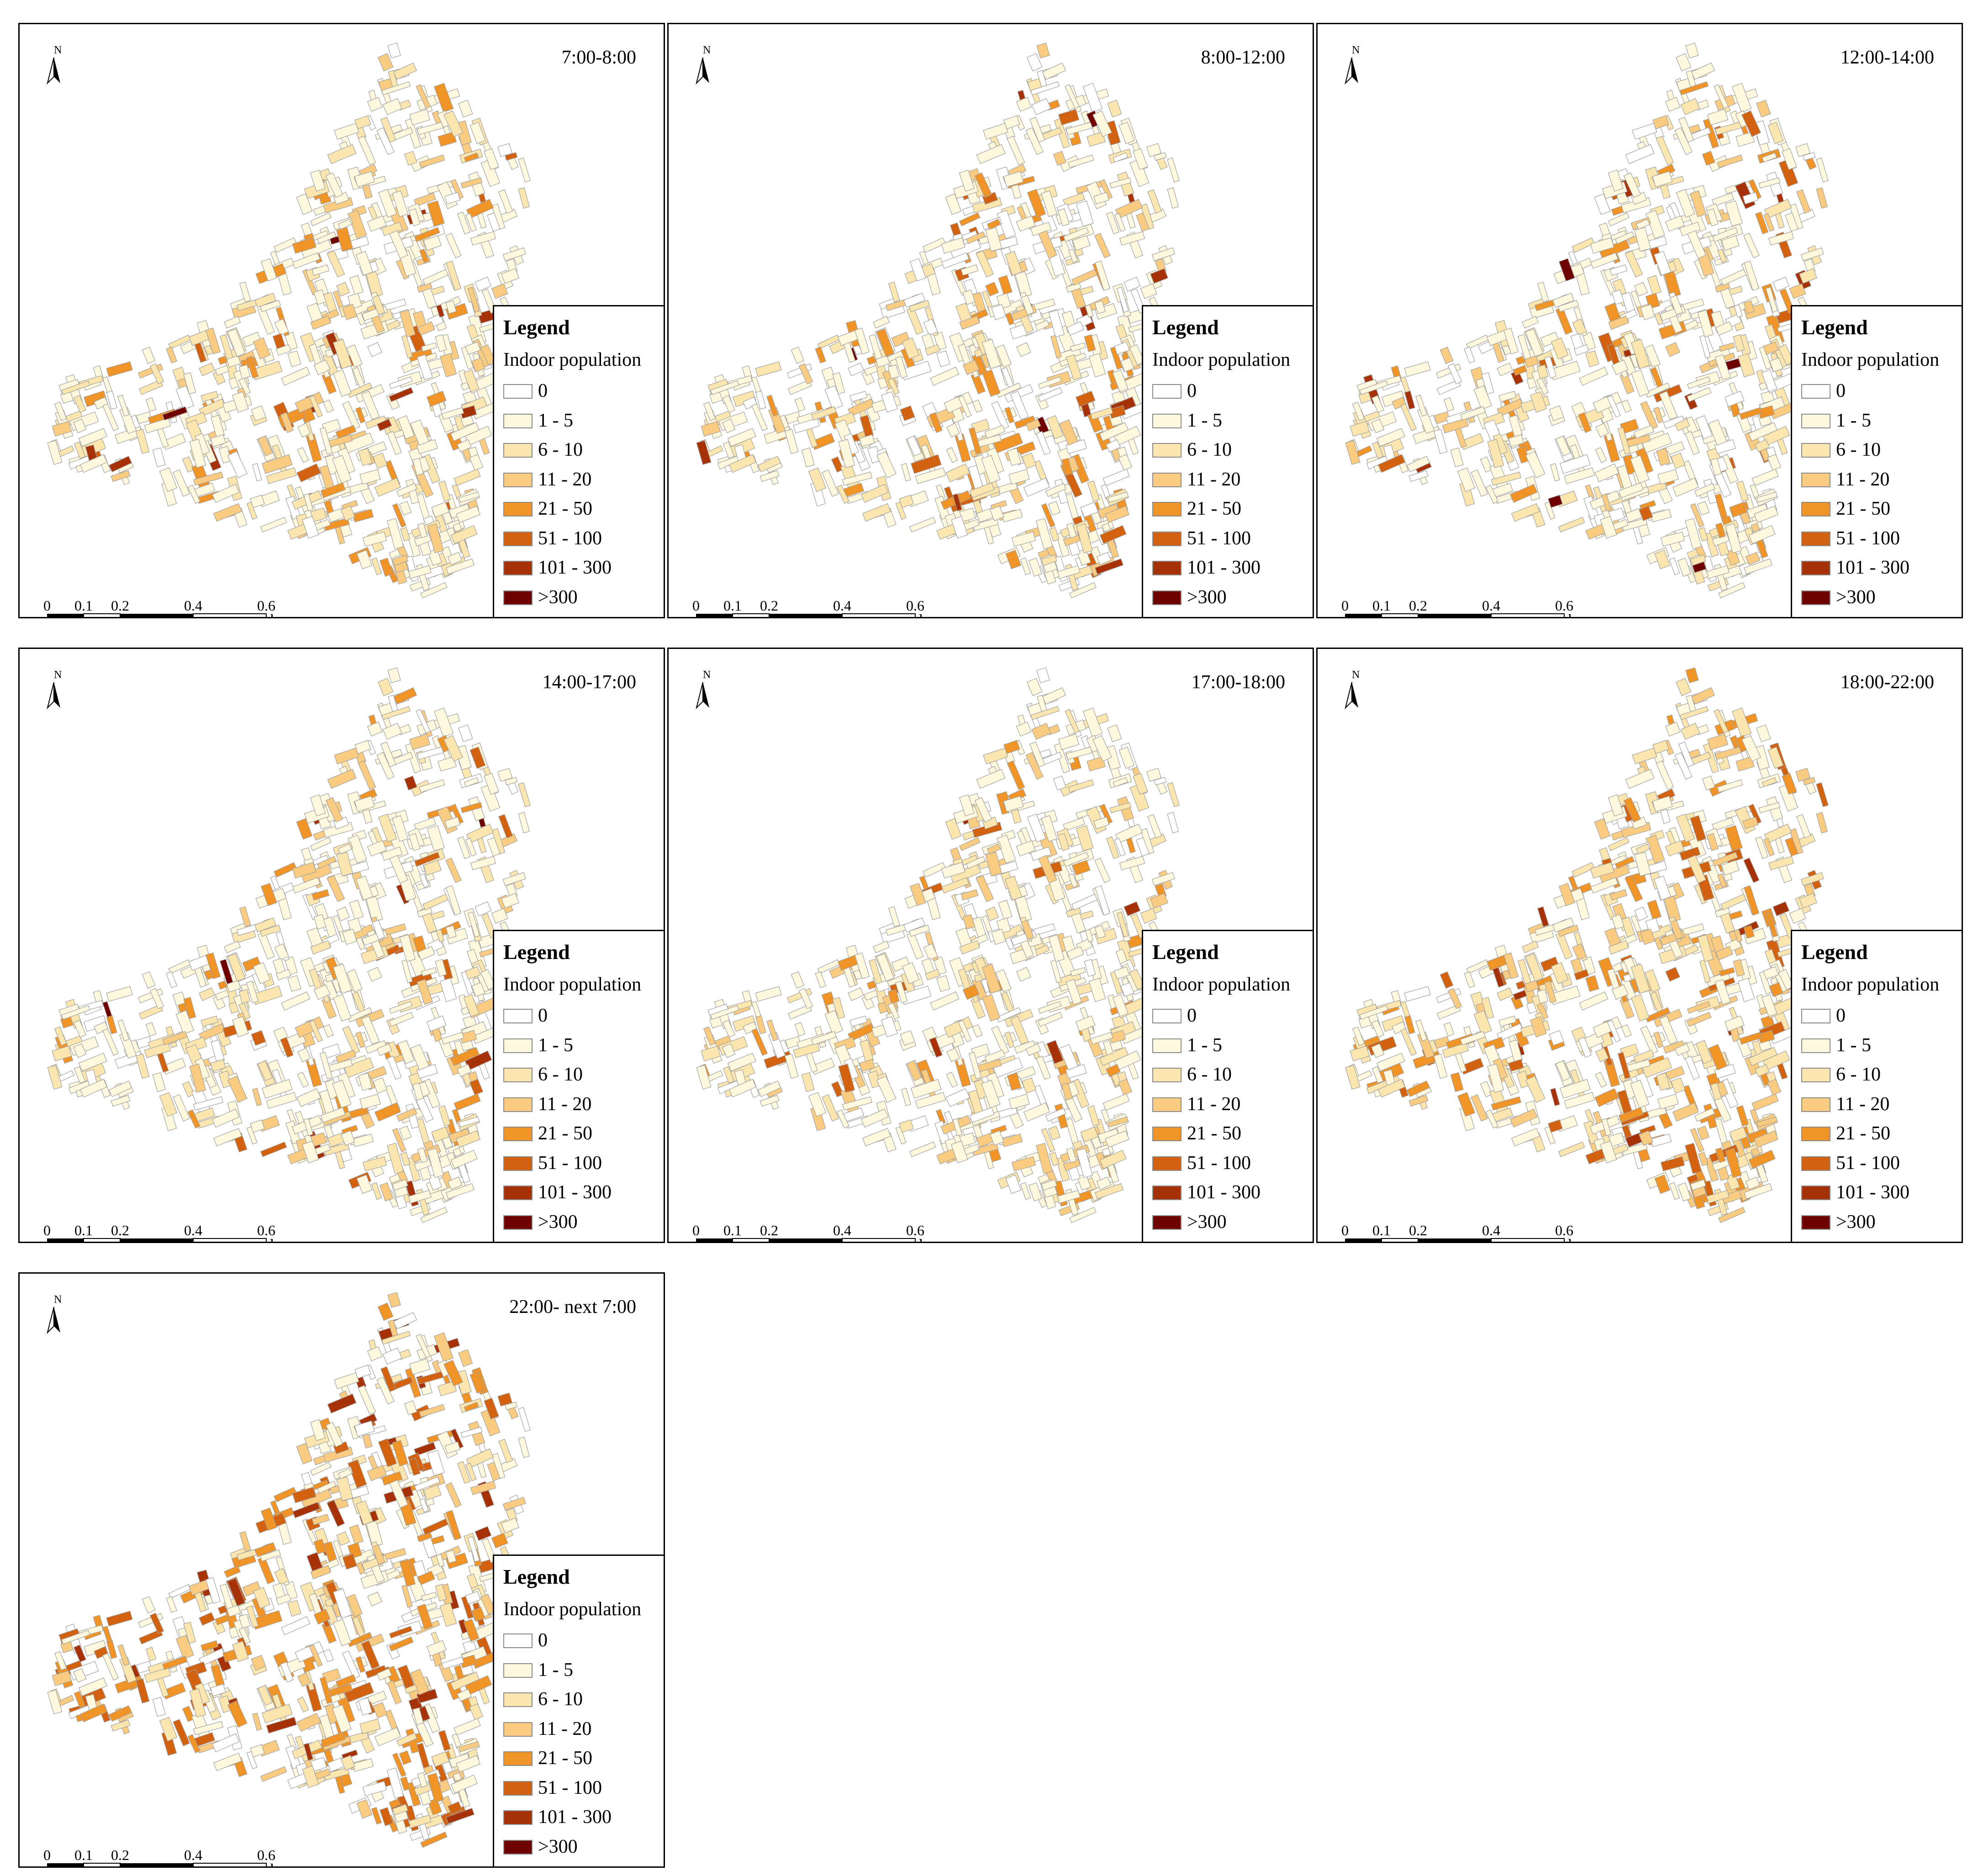 The width and height of the screenshot is (1978, 1876). I want to click on north-label: N, so click(58, 675).